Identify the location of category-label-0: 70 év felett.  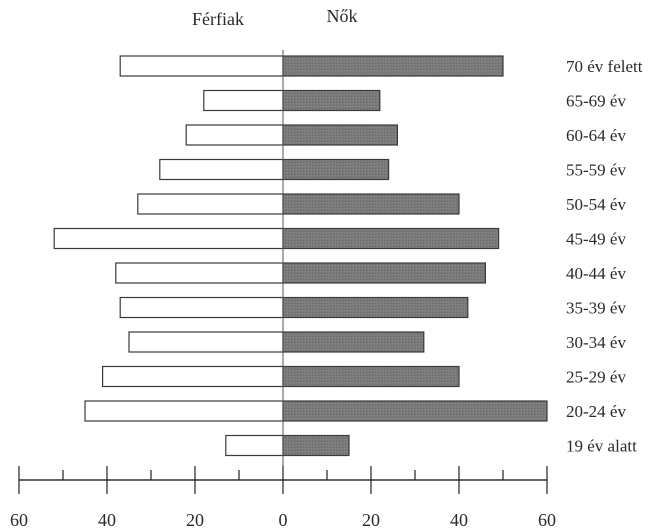
(604, 66).